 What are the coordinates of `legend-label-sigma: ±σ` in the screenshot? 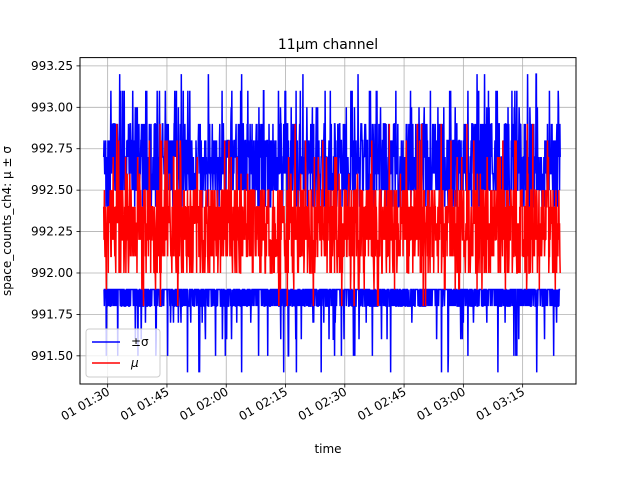 It's located at (140, 342).